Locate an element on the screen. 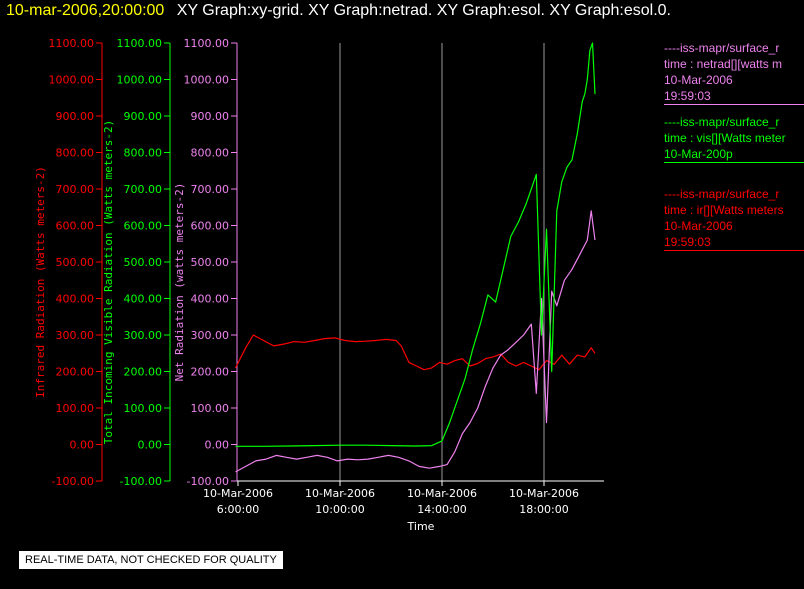 This screenshot has width=804, height=589. x-tick-label-time: 10:00:00 is located at coordinates (339, 509).